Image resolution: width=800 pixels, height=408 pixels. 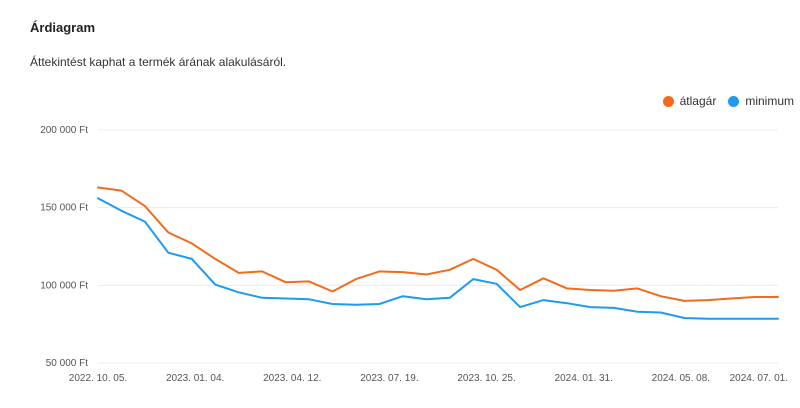 What do you see at coordinates (698, 101) in the screenshot?
I see `legend-label-atlagar: átlagár` at bounding box center [698, 101].